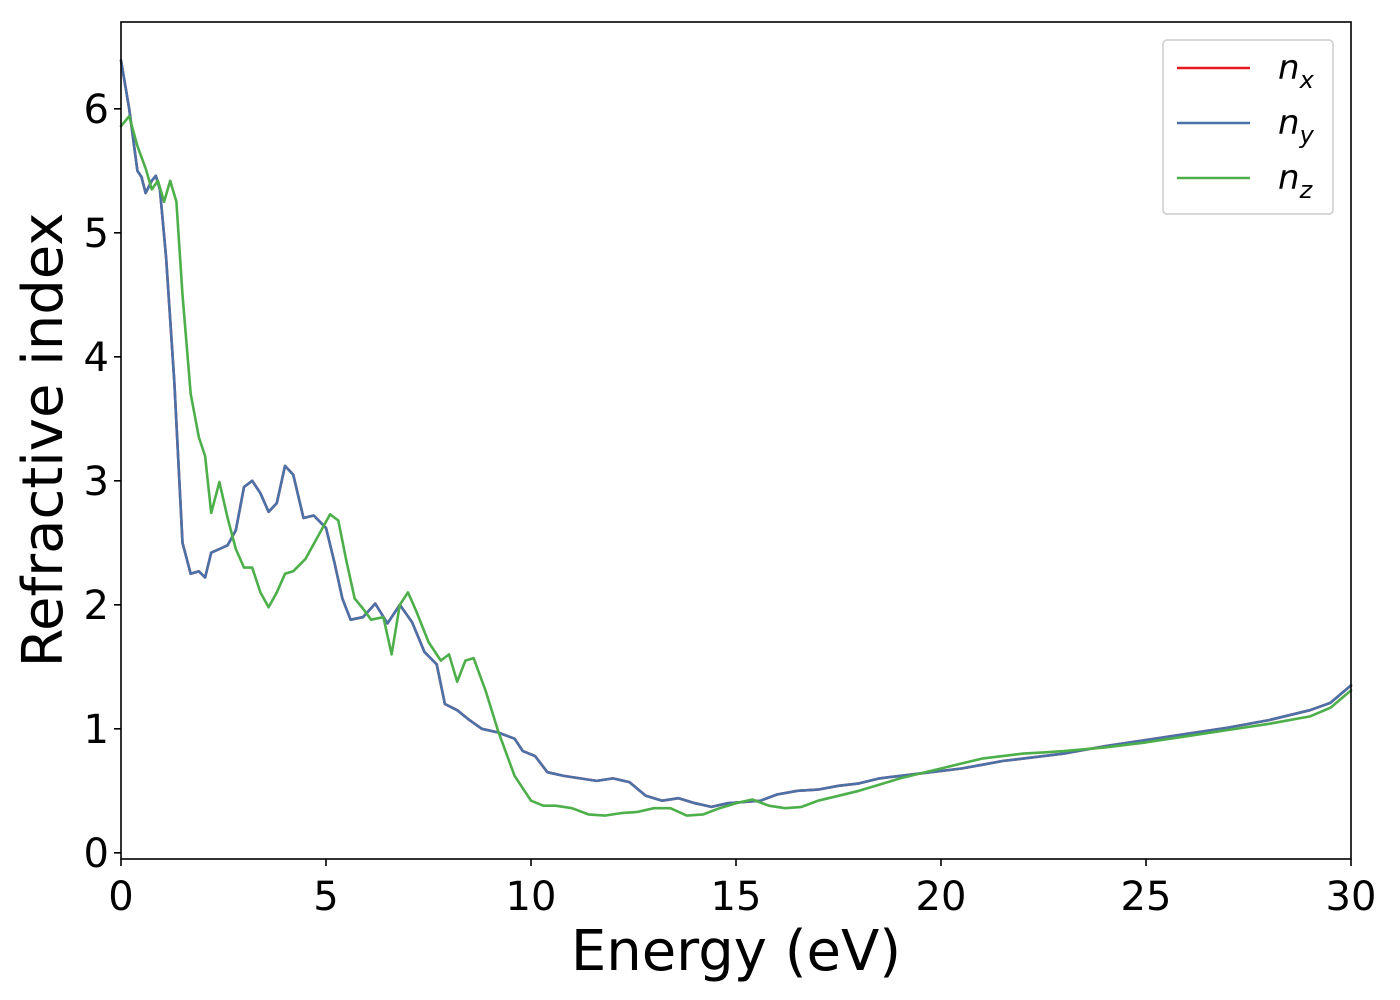  Describe the element at coordinates (96, 606) in the screenshot. I see `y-tick-label: 2` at that location.